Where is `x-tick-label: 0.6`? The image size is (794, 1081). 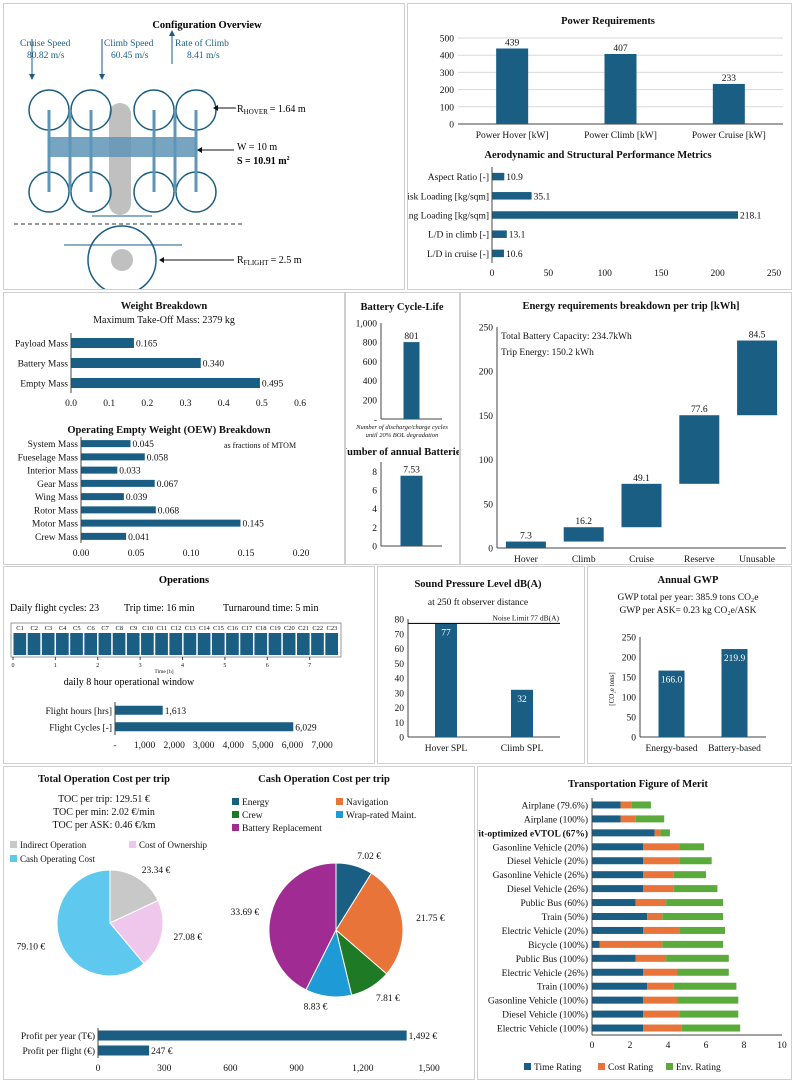 x-tick-label: 0.6 is located at coordinates (300, 404).